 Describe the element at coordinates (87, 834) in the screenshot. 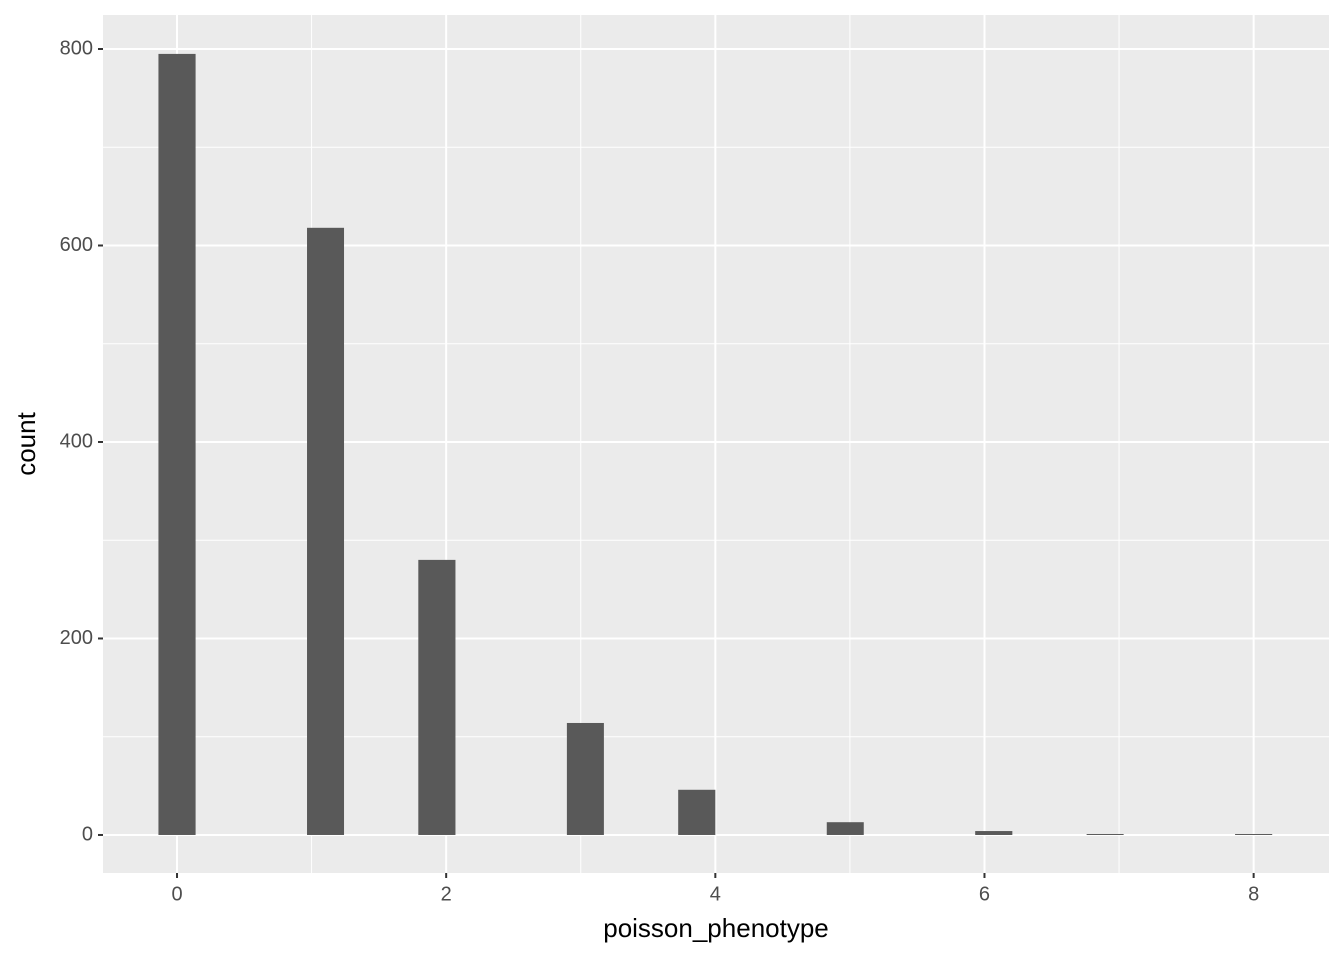

I see `y-tick-label: 0` at that location.